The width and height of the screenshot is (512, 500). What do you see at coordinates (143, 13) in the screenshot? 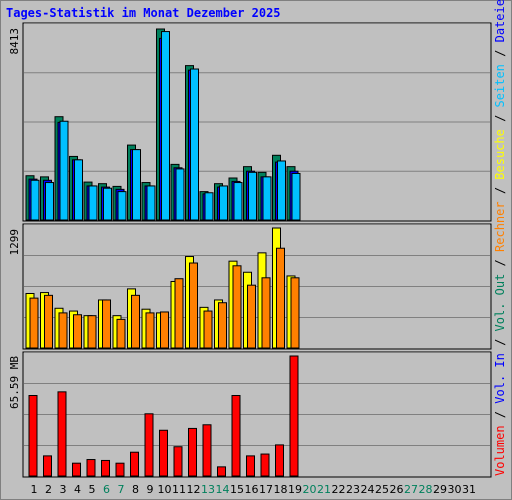
I see `chart-title: Tages-Statistik im Monat Dezember 2025` at bounding box center [143, 13].